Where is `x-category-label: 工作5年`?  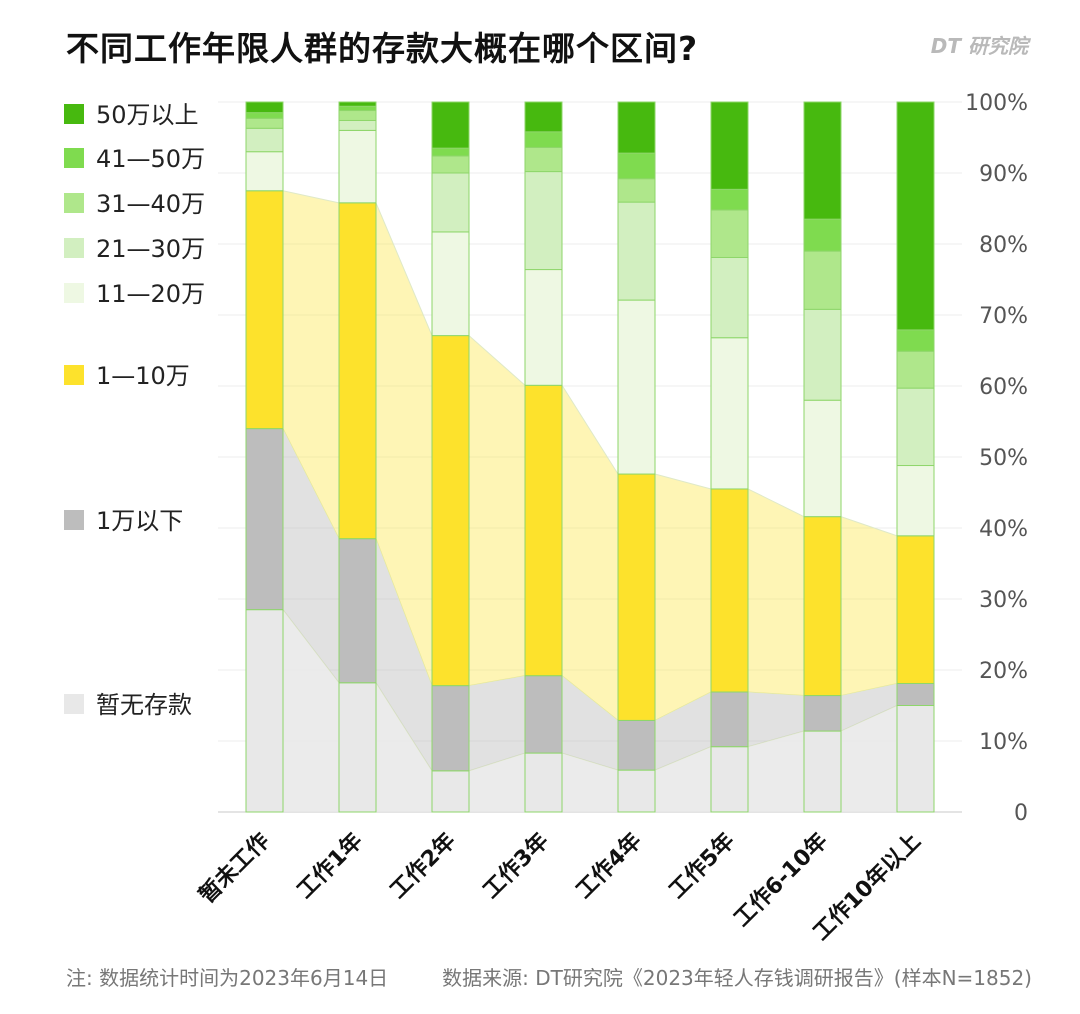 x-category-label: 工作5年 is located at coordinates (702, 866).